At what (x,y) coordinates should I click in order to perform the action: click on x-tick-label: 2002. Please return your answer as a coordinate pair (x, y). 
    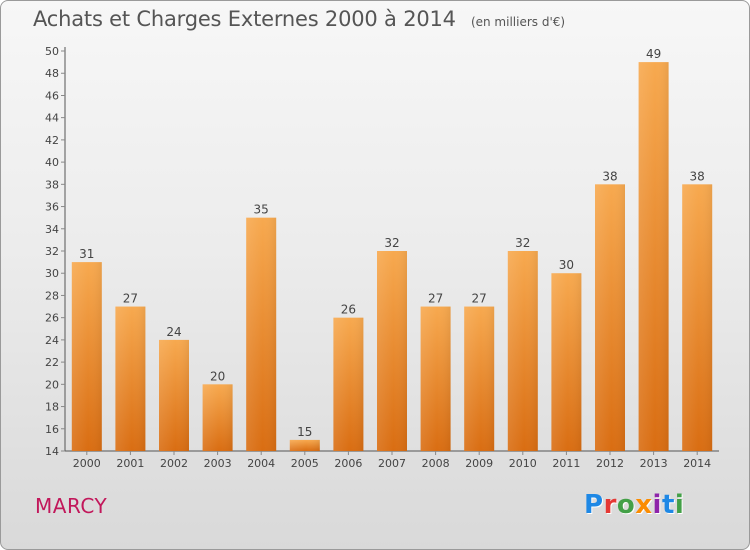
    Looking at the image, I should click on (174, 463).